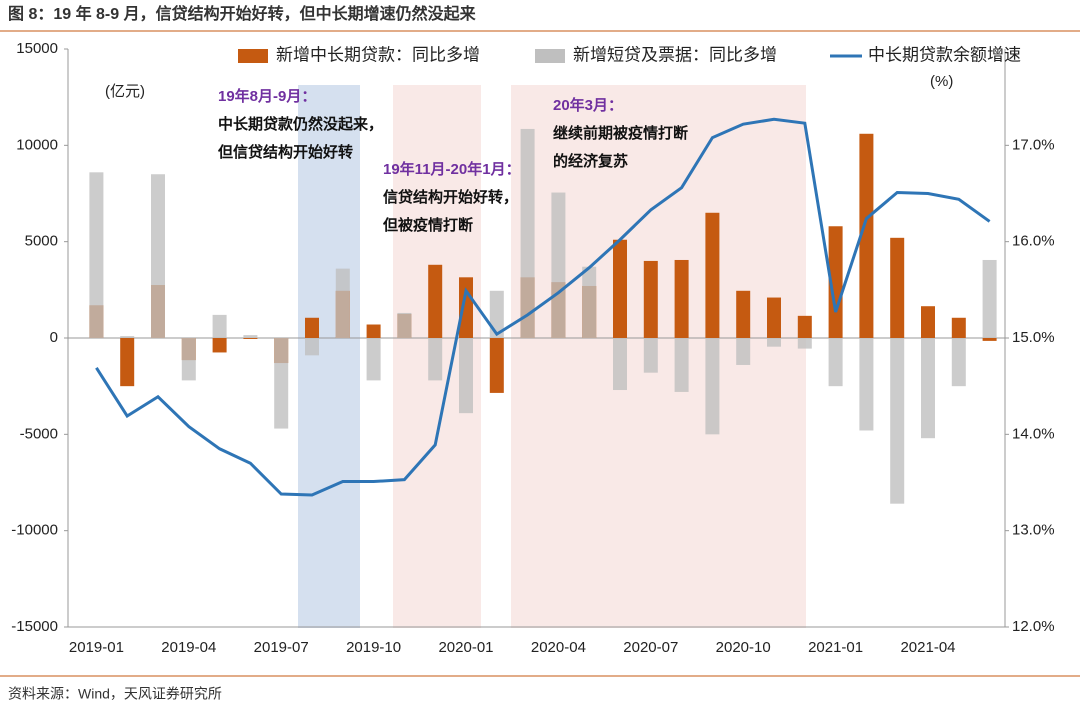 This screenshot has height=719, width=1080. I want to click on legend-label: 新增中长期贷款：同比多增, so click(378, 54).